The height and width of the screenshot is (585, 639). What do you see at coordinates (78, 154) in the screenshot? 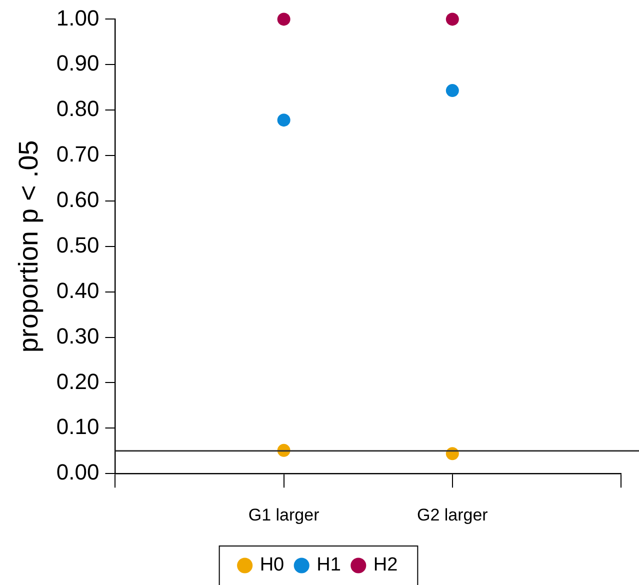
I see `y-tick-label: 0.70` at bounding box center [78, 154].